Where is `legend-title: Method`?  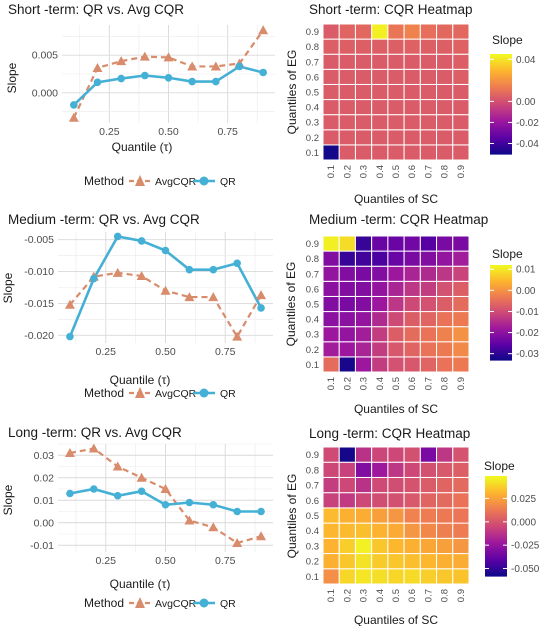
legend-title: Method is located at coordinates (104, 603).